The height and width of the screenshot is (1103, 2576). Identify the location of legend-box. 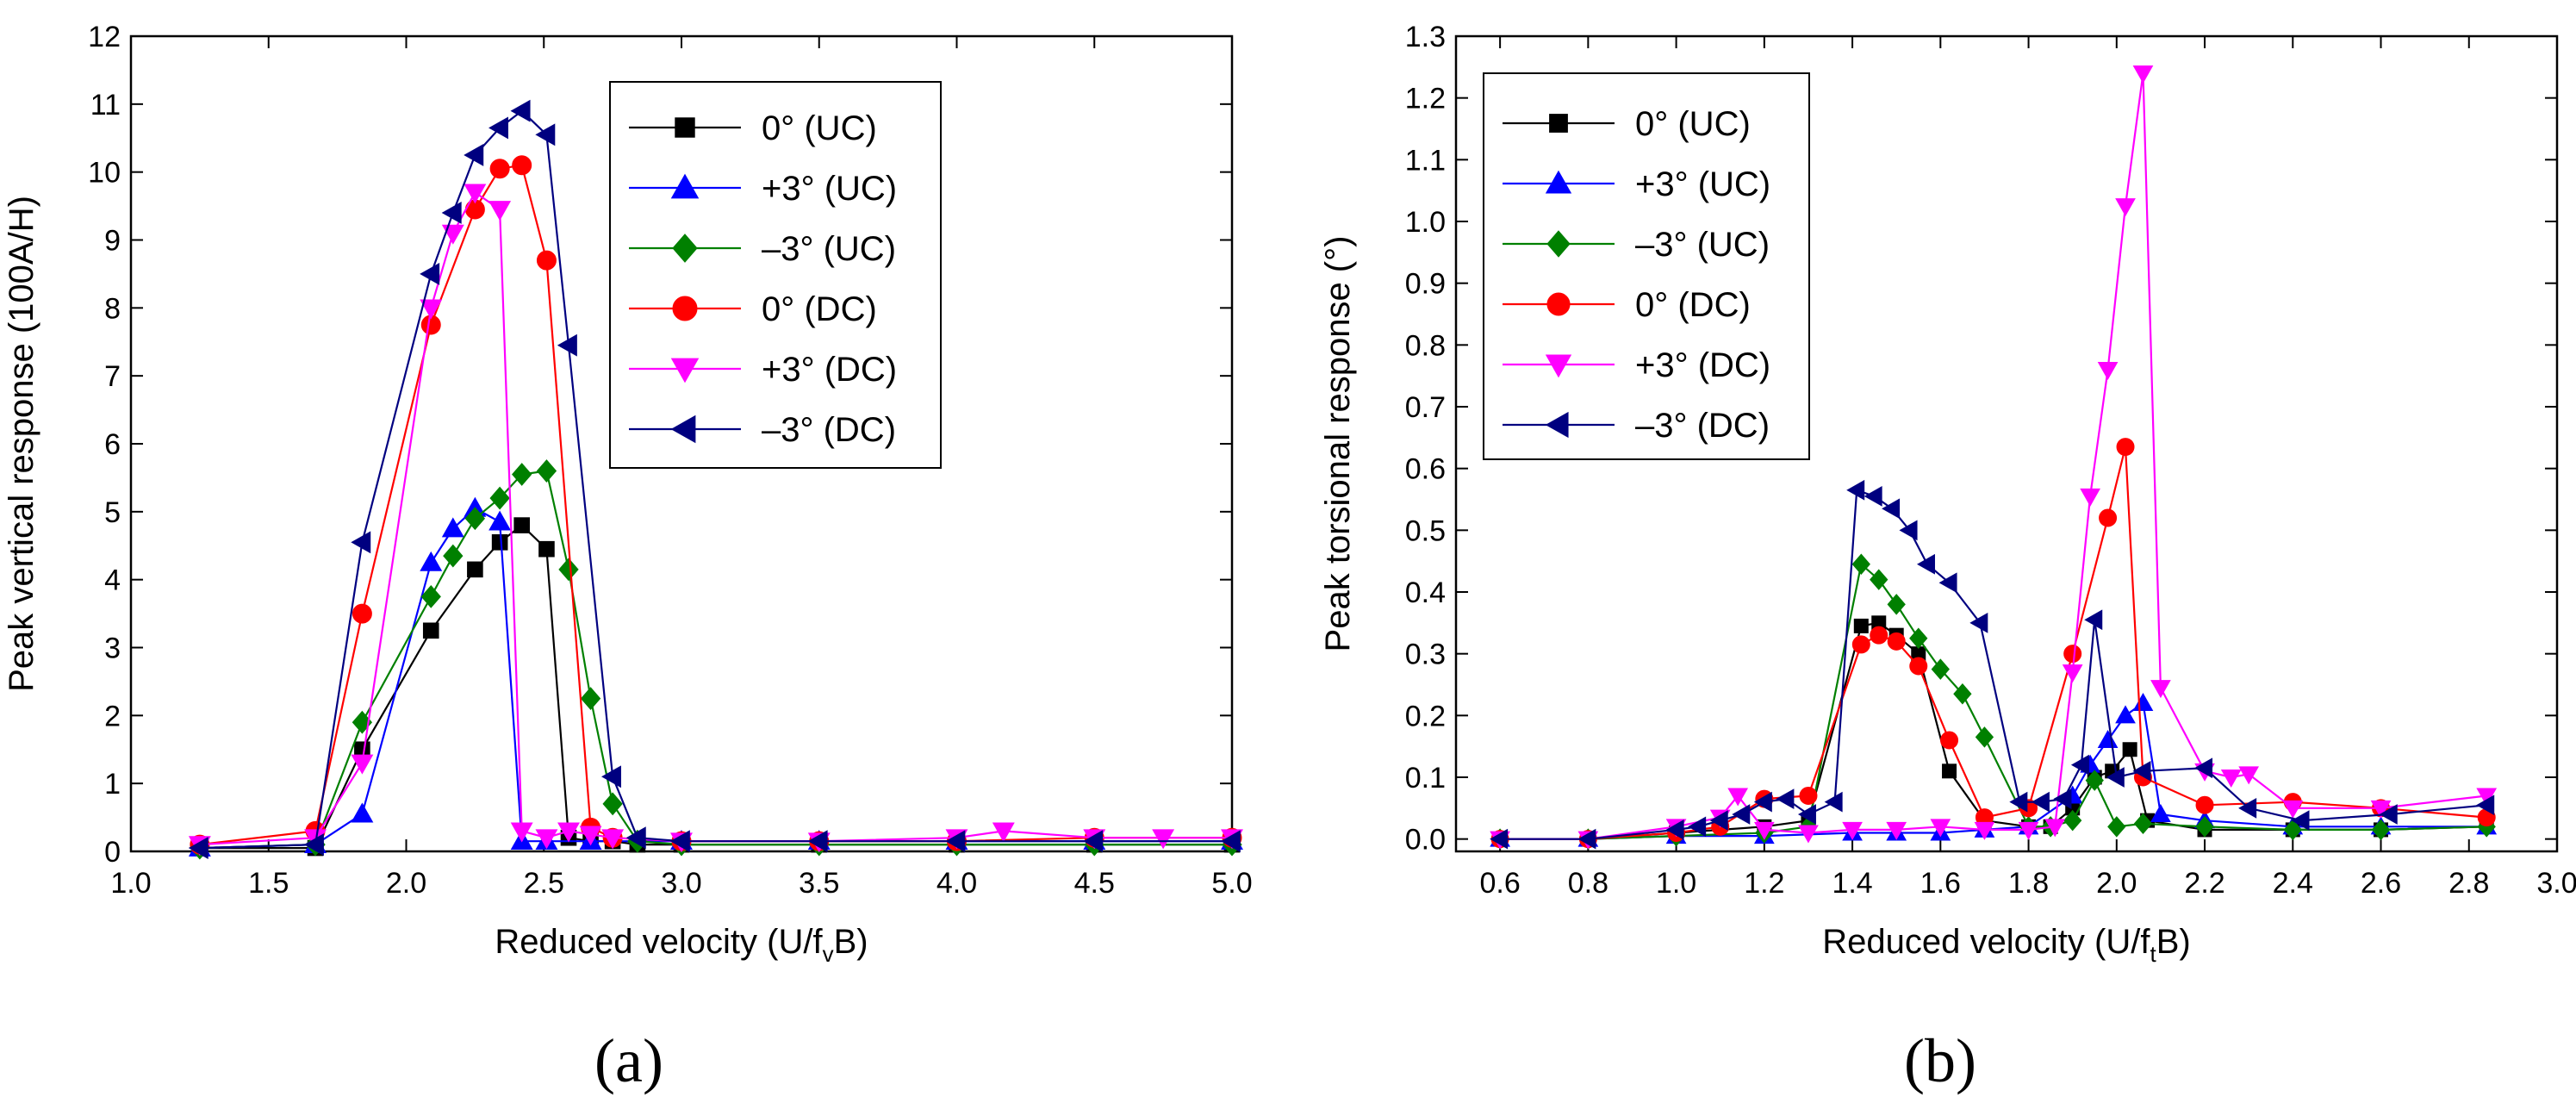
(1647, 266).